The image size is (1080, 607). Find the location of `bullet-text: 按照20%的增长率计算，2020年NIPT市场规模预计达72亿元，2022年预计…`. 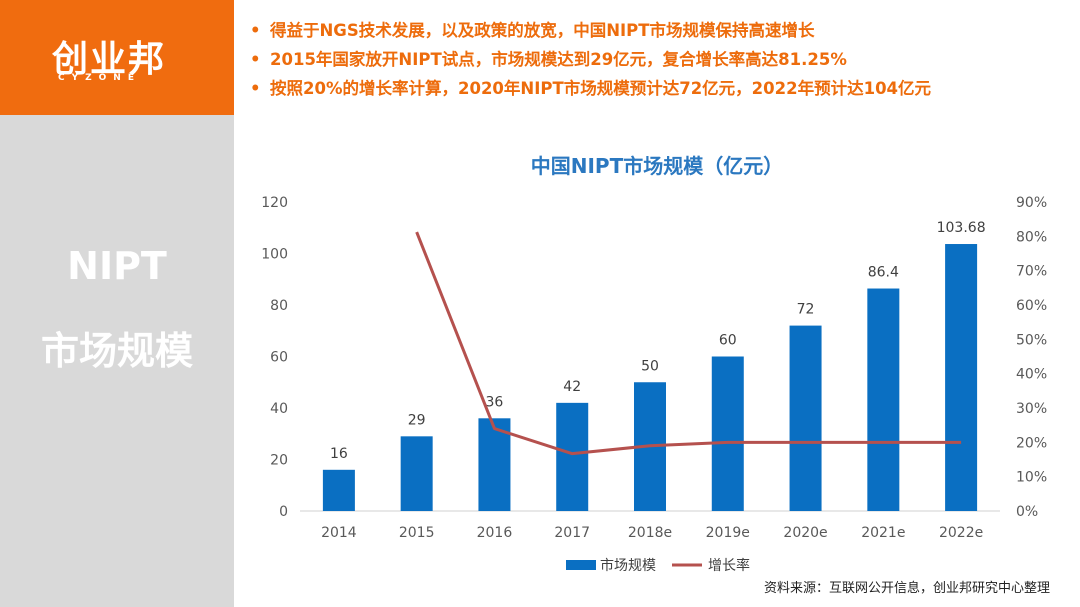

bullet-text: 按照20%的增长率计算，2020年NIPT市场规模预计达72亿元，2022年预计… is located at coordinates (601, 88).